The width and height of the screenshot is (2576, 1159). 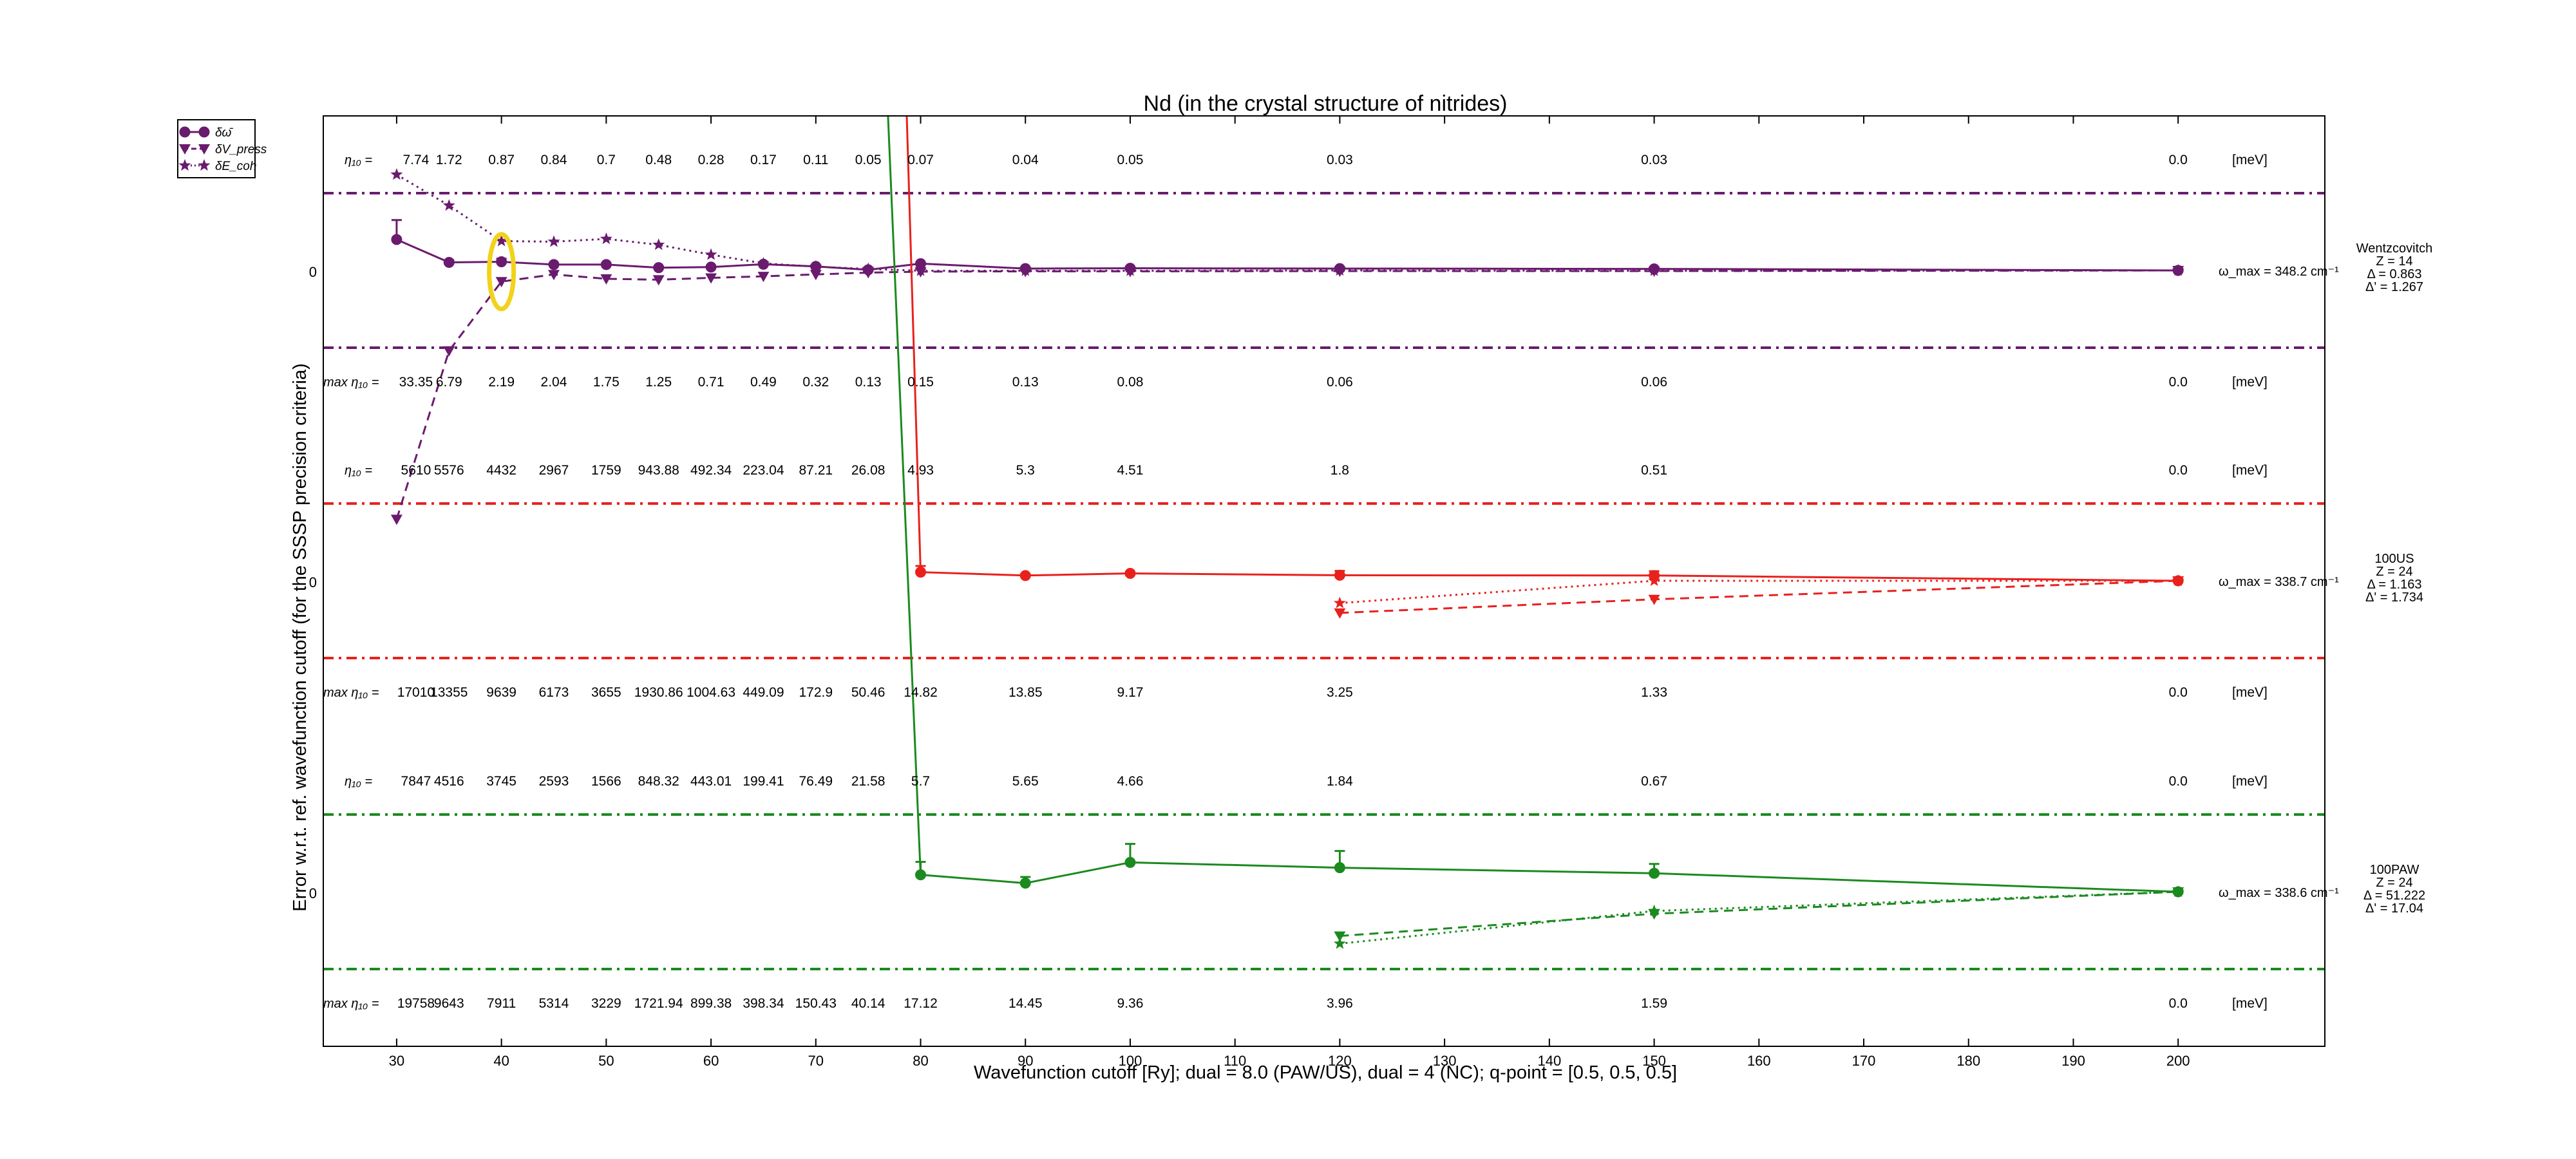 I want to click on max-eta-value: 5314, so click(x=554, y=1003).